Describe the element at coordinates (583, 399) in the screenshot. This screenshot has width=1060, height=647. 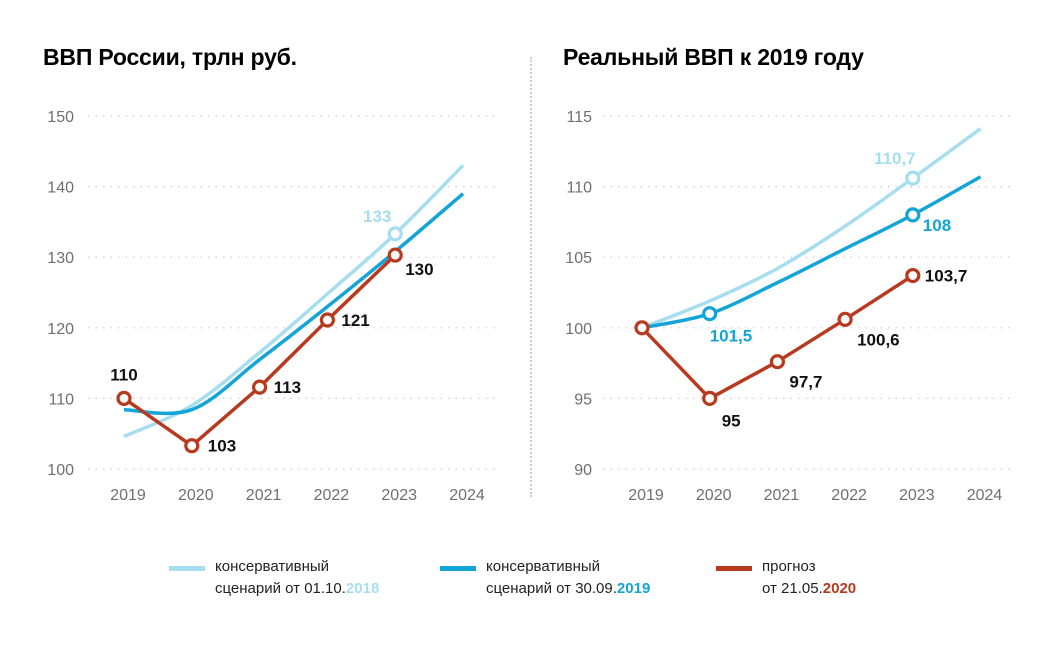
I see `y-tick-label: 95` at that location.